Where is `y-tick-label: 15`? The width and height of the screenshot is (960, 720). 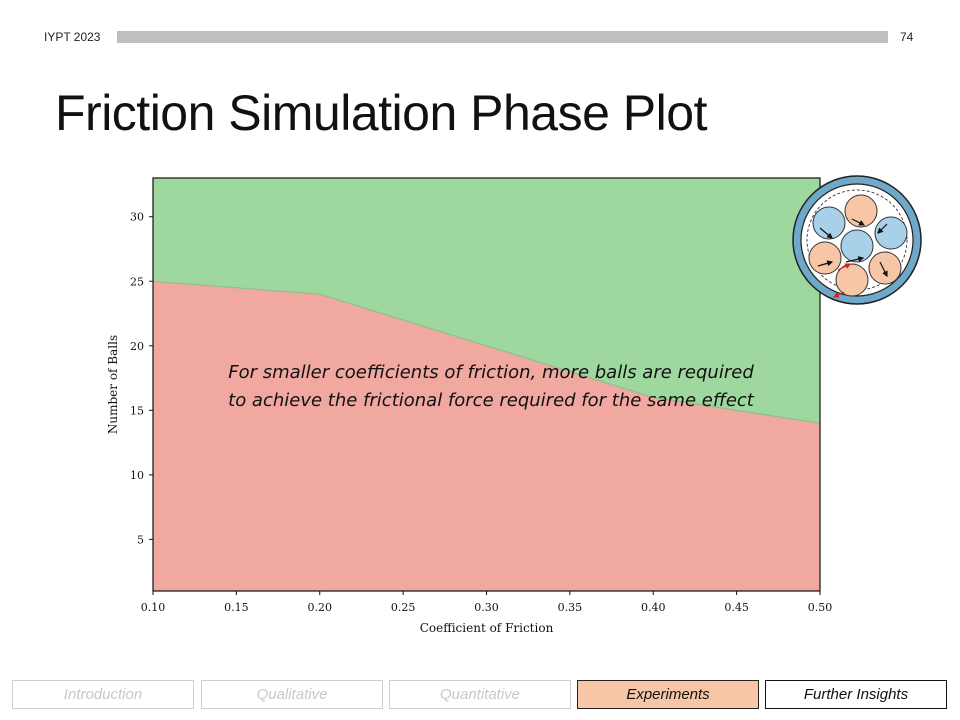
y-tick-label: 15 is located at coordinates (137, 410).